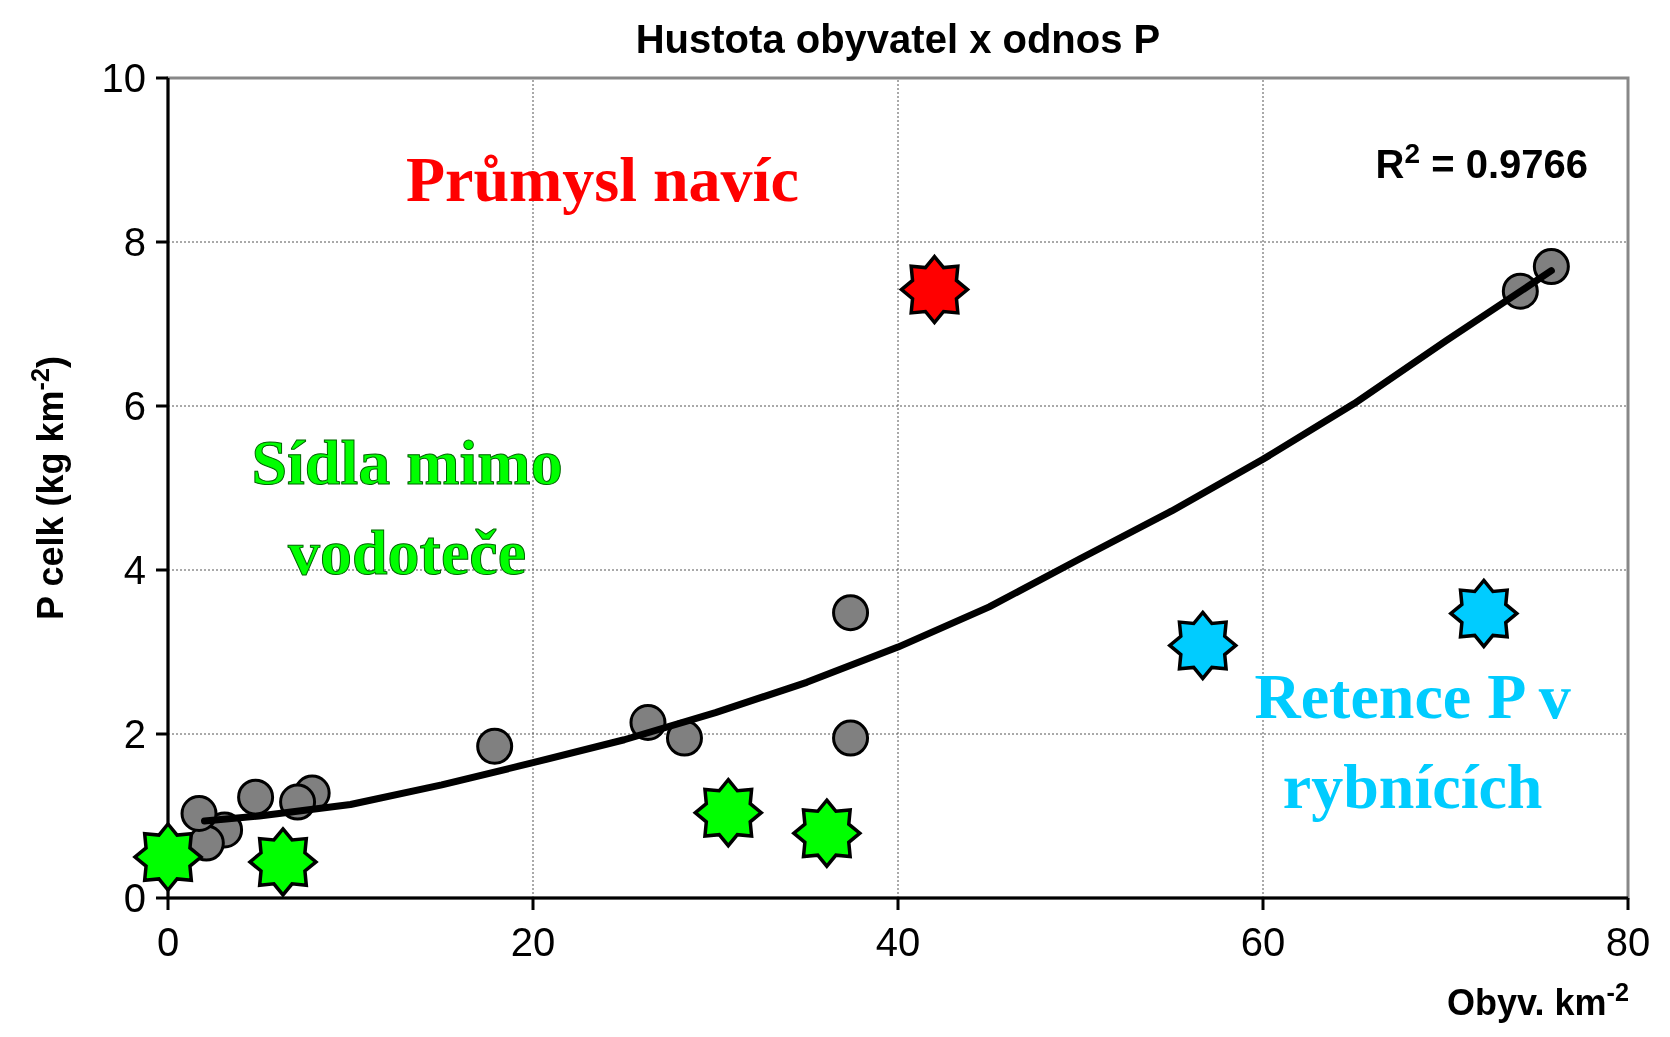 Image resolution: width=1670 pixels, height=1037 pixels. What do you see at coordinates (1412, 741) in the screenshot?
I see `series-label: Retence P v rybnících` at bounding box center [1412, 741].